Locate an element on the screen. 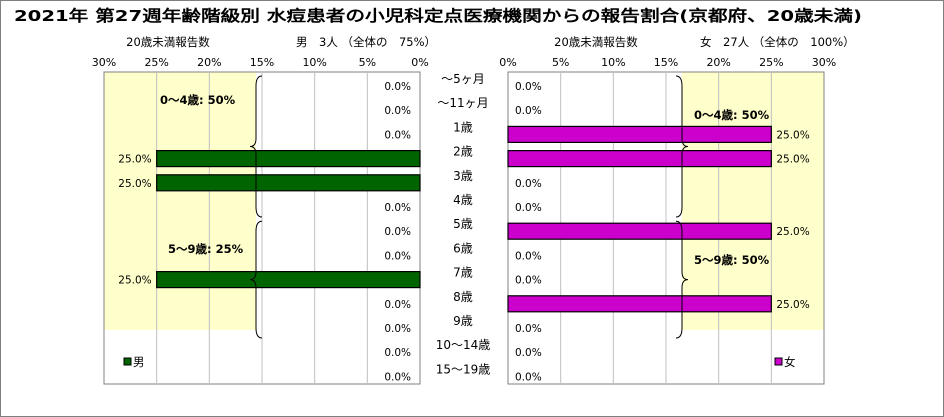 The width and height of the screenshot is (944, 417). female-header: 女 27人 （全体の 100%） is located at coordinates (777, 42).